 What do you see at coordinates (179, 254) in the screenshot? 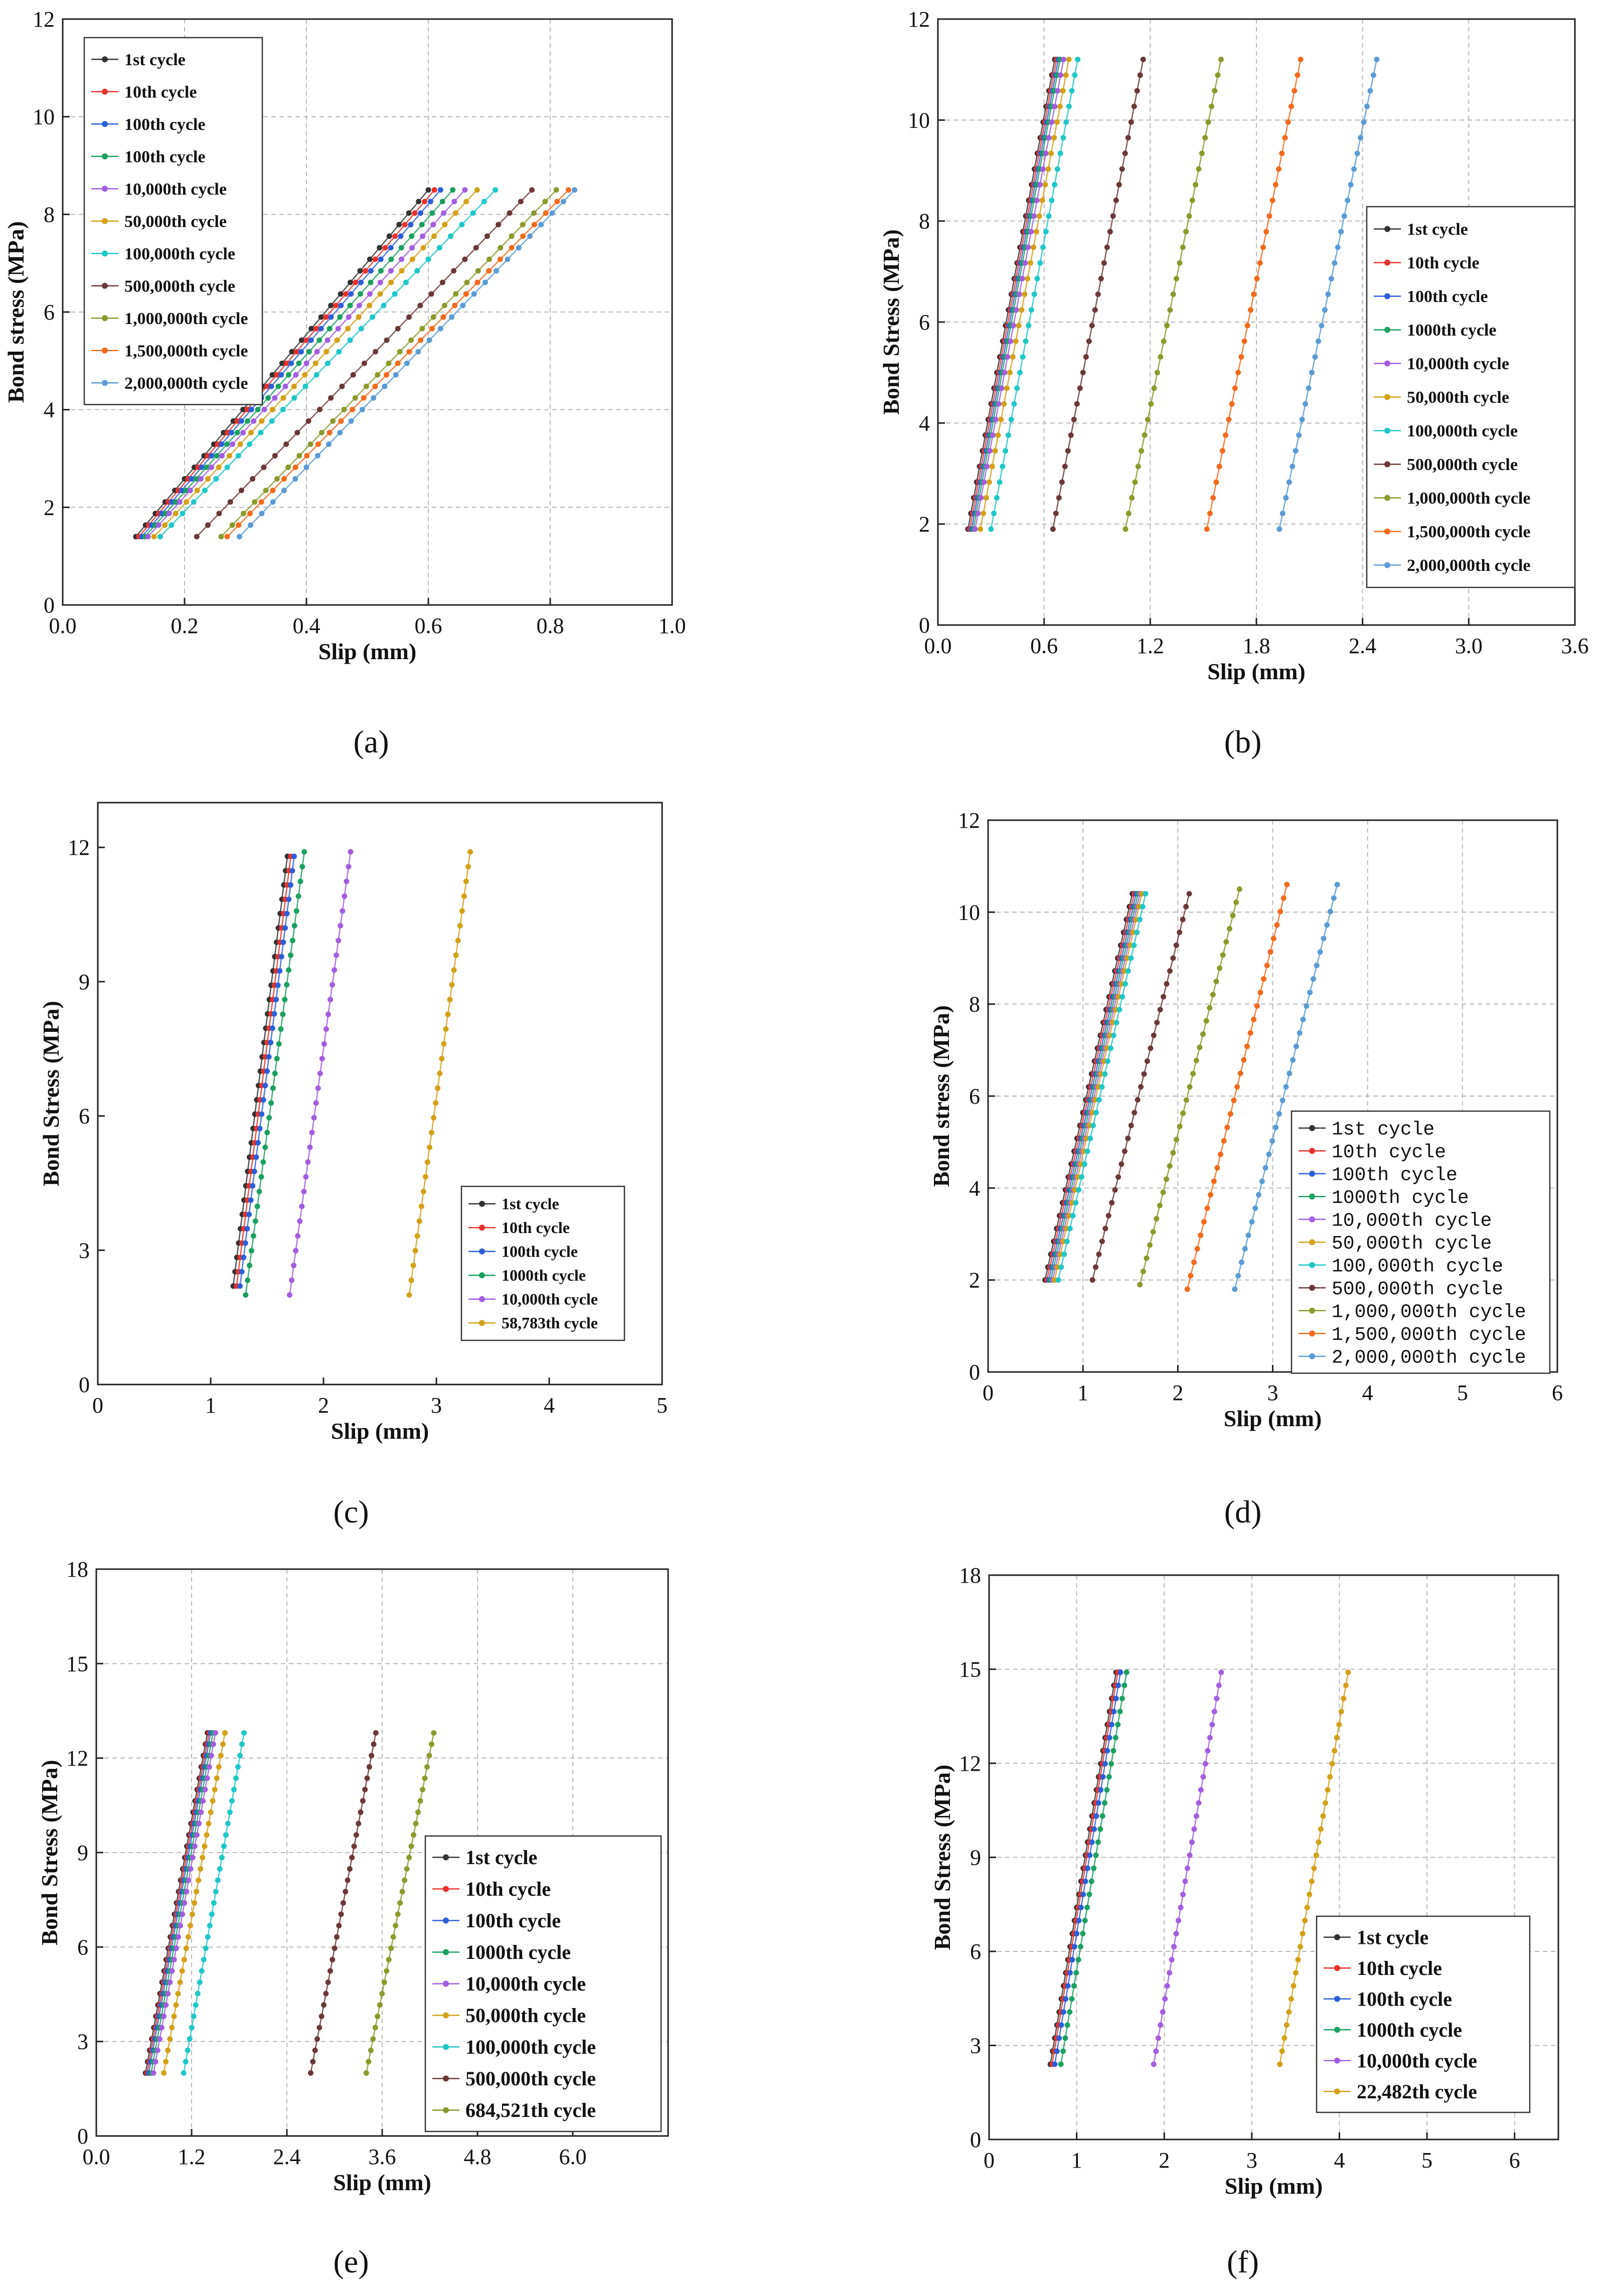
I see `legend-label: 100,000th cycle` at bounding box center [179, 254].